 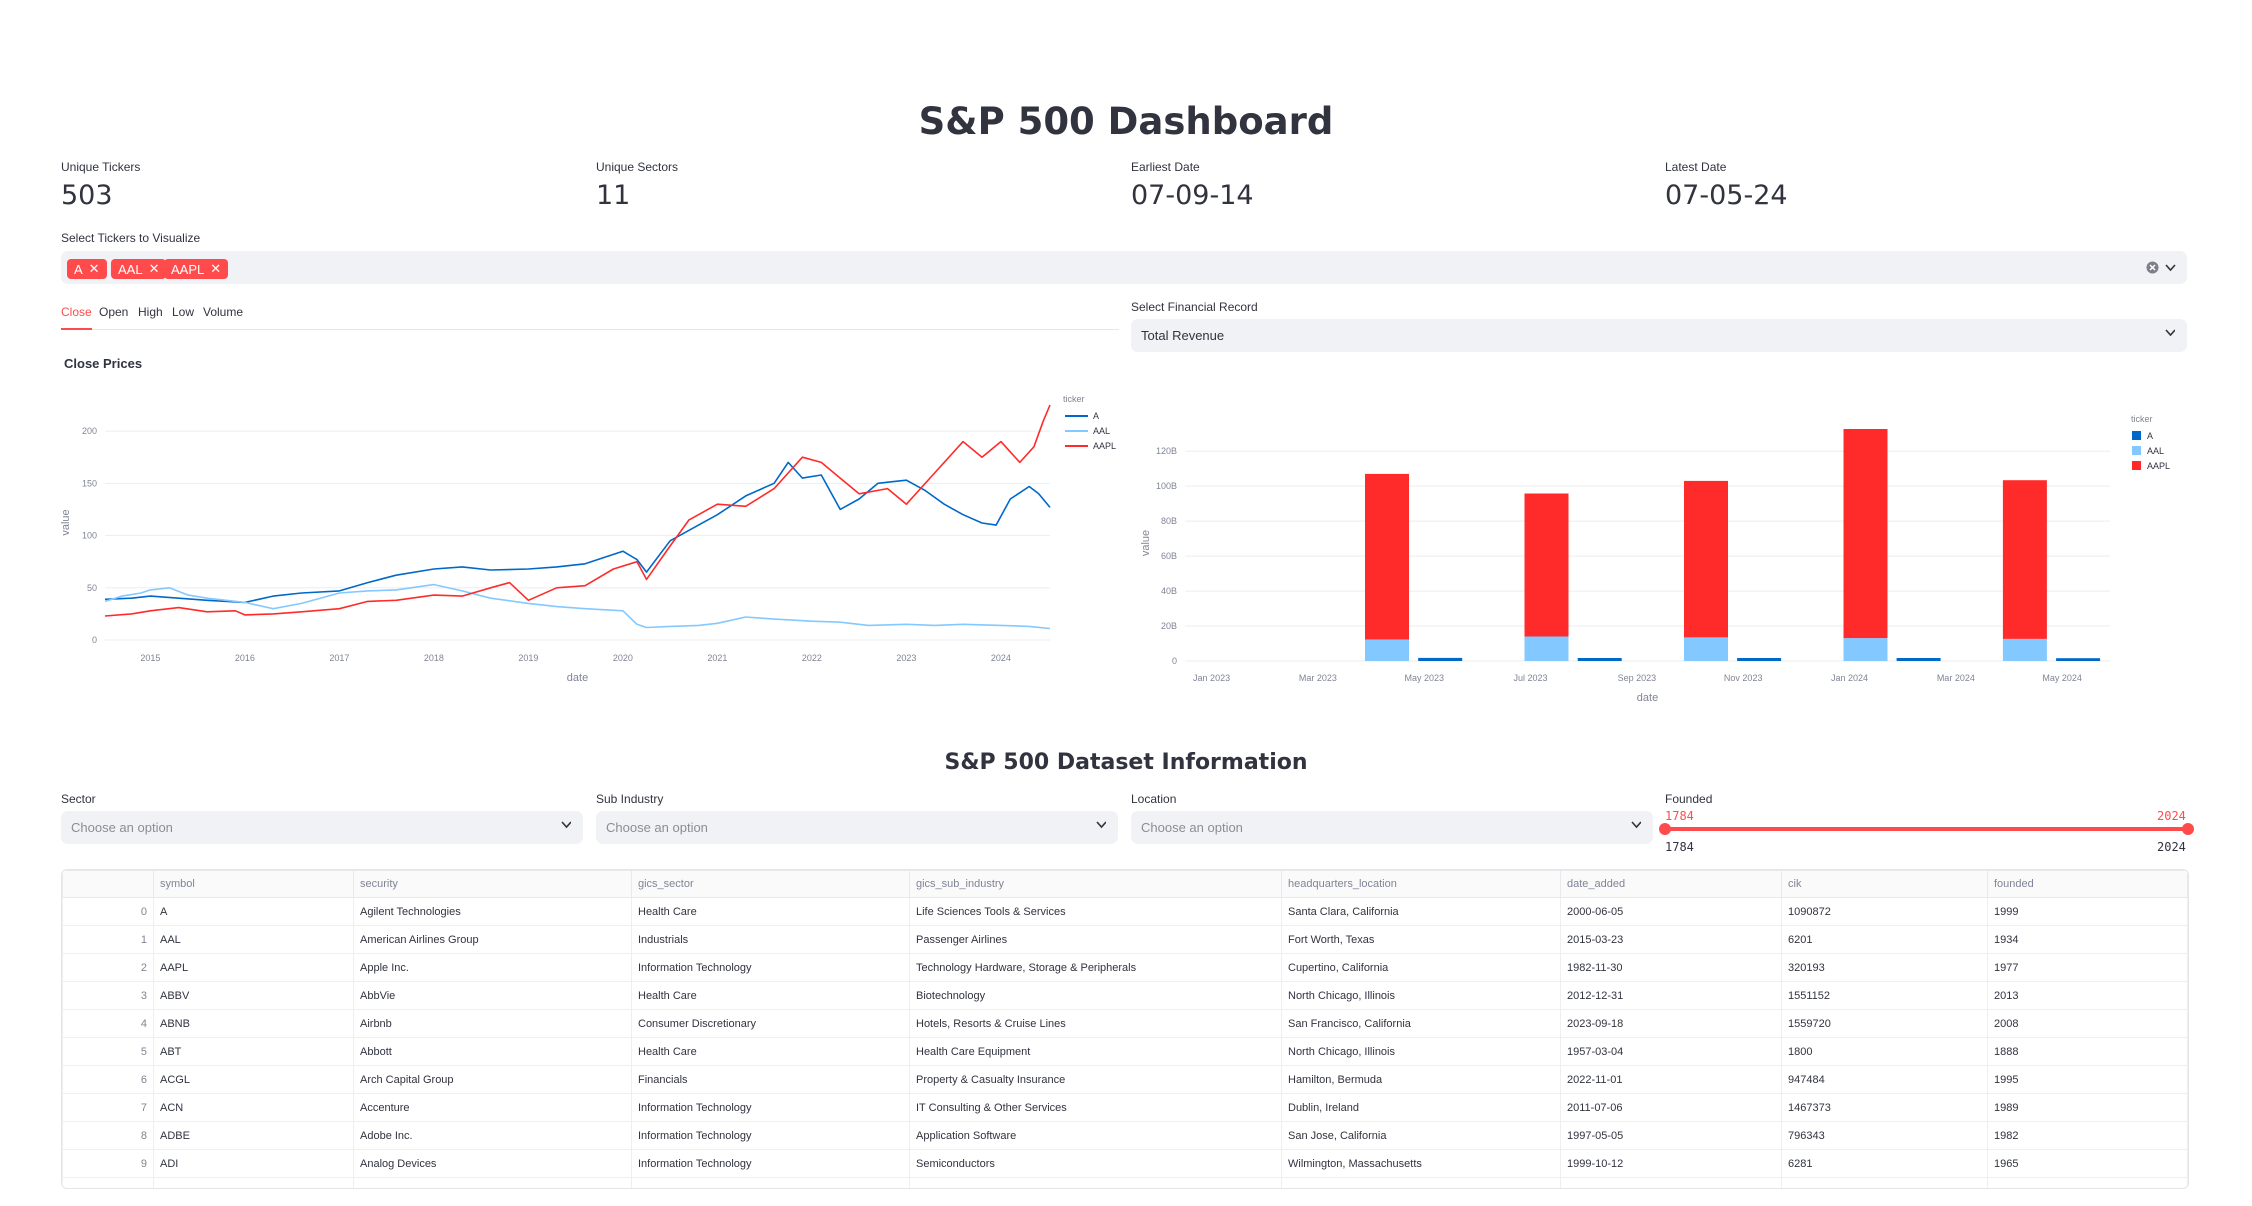 What do you see at coordinates (1671, 1163) in the screenshot?
I see `table-cell: 1999-10-12` at bounding box center [1671, 1163].